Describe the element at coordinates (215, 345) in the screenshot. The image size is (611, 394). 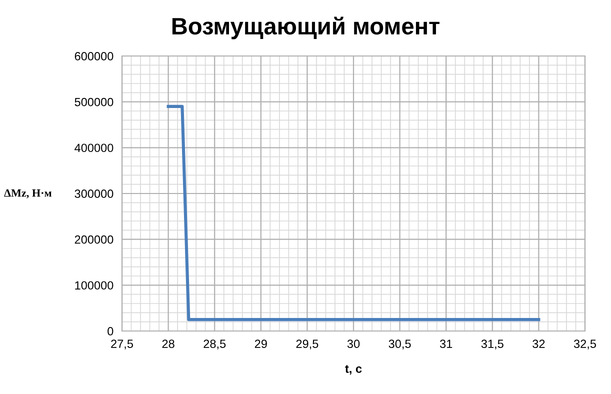
I see `x-tick-label: 28,5` at that location.